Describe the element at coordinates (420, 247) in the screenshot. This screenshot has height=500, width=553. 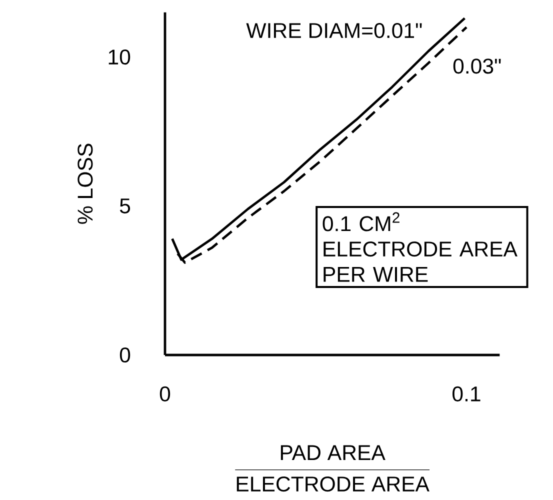
I see `text: 0.1 CM$^{2}$ ELECTRODE AREA PER WIRE` at that location.